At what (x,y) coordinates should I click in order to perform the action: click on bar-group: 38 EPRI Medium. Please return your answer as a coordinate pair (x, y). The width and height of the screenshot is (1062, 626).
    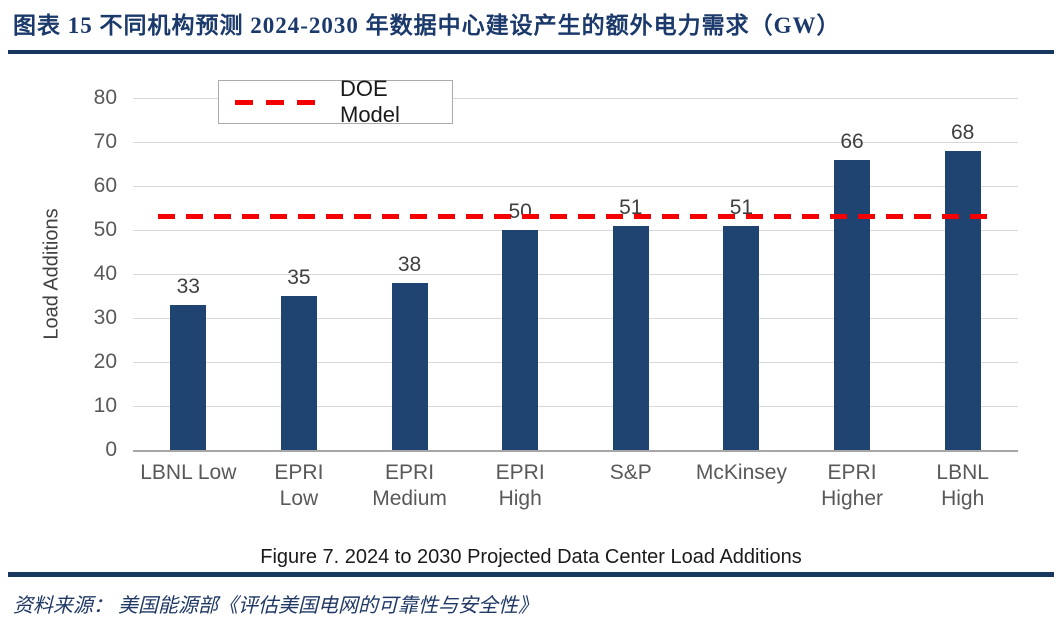
    Looking at the image, I should click on (409, 304).